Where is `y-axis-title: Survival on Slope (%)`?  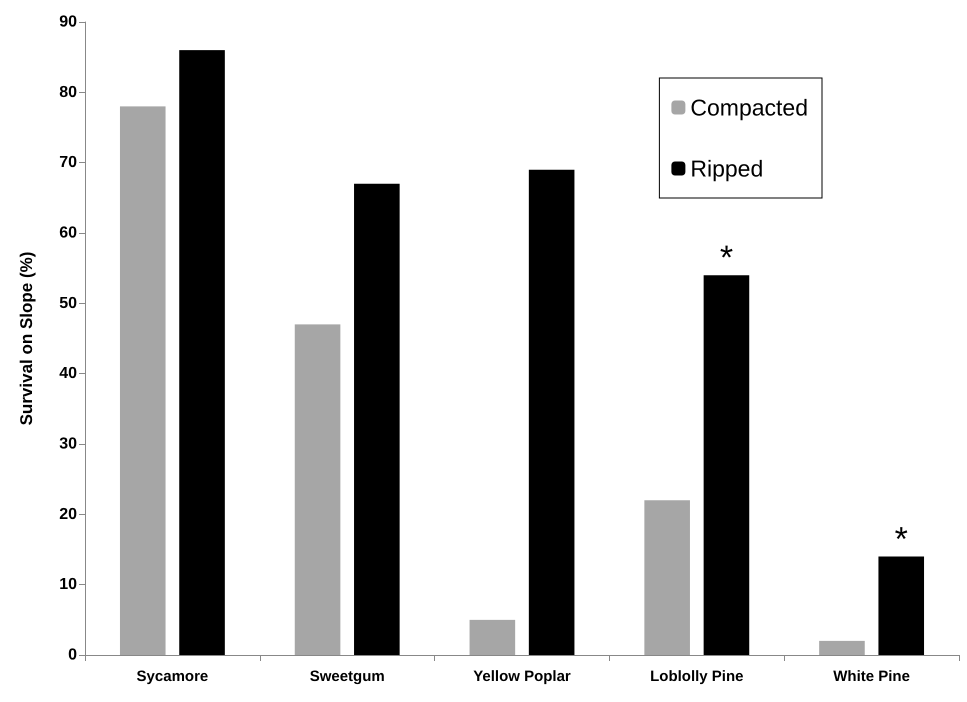 y-axis-title: Survival on Slope (%) is located at coordinates (26, 339).